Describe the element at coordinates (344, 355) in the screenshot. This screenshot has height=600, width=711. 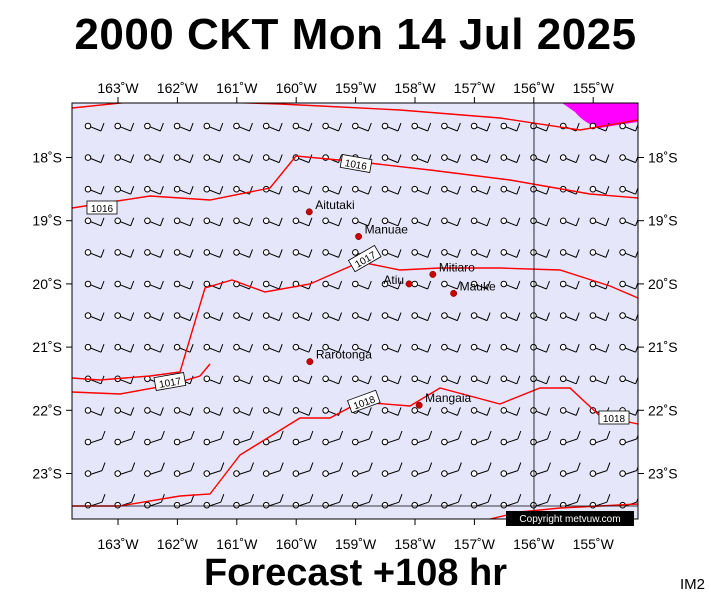
I see `island-name: Rarotonga` at that location.